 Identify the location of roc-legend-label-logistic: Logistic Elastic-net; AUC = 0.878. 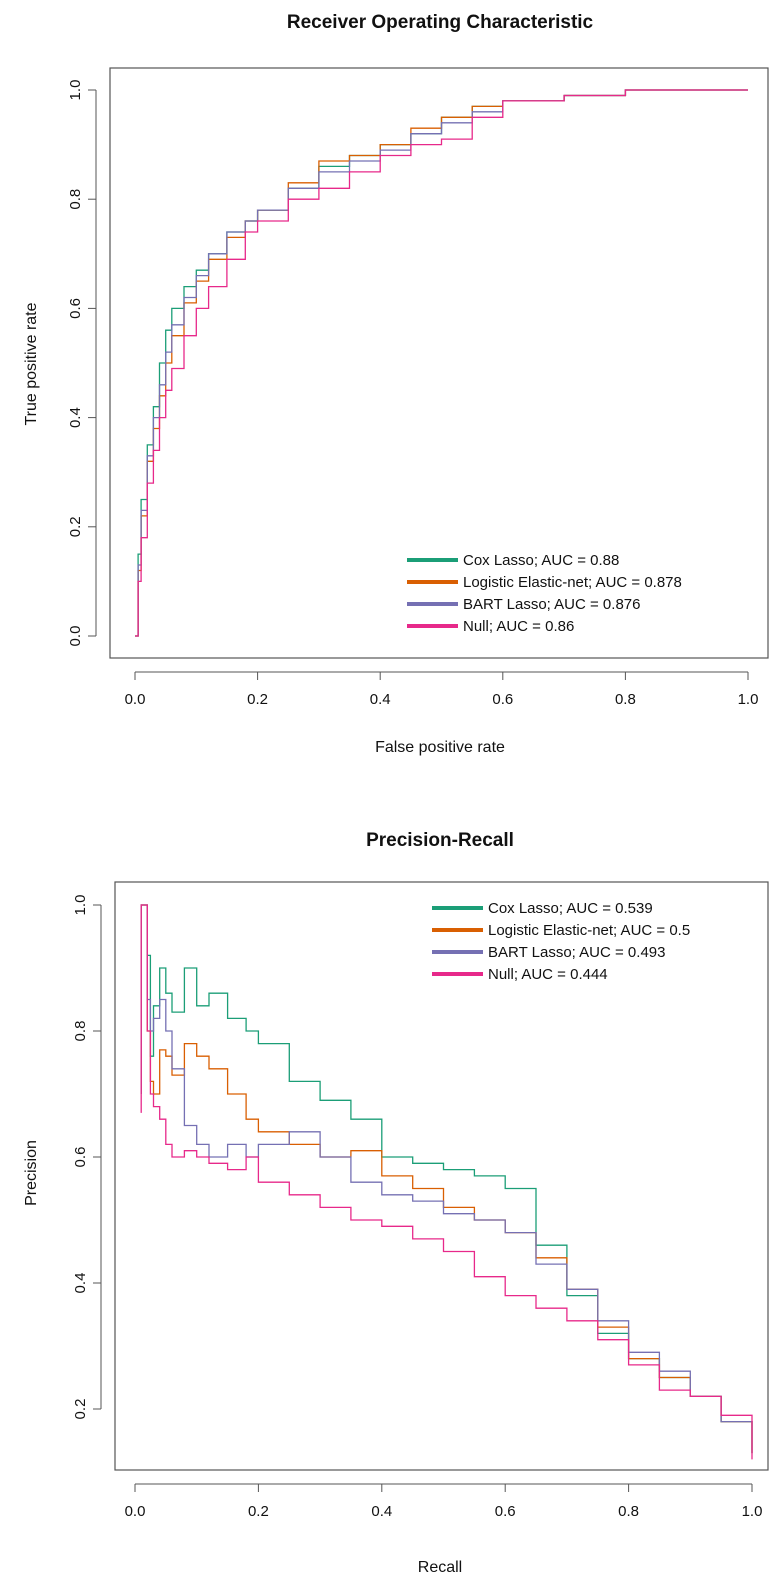
(572, 582).